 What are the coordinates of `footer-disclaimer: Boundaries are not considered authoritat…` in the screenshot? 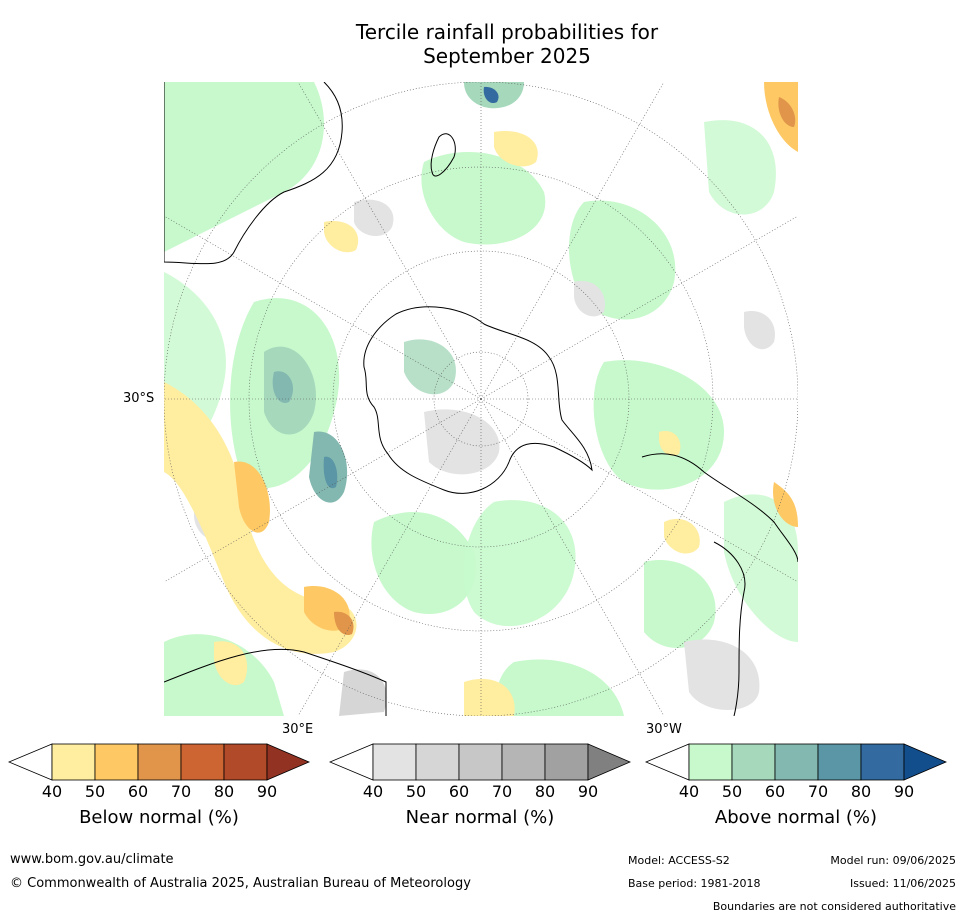 It's located at (834, 906).